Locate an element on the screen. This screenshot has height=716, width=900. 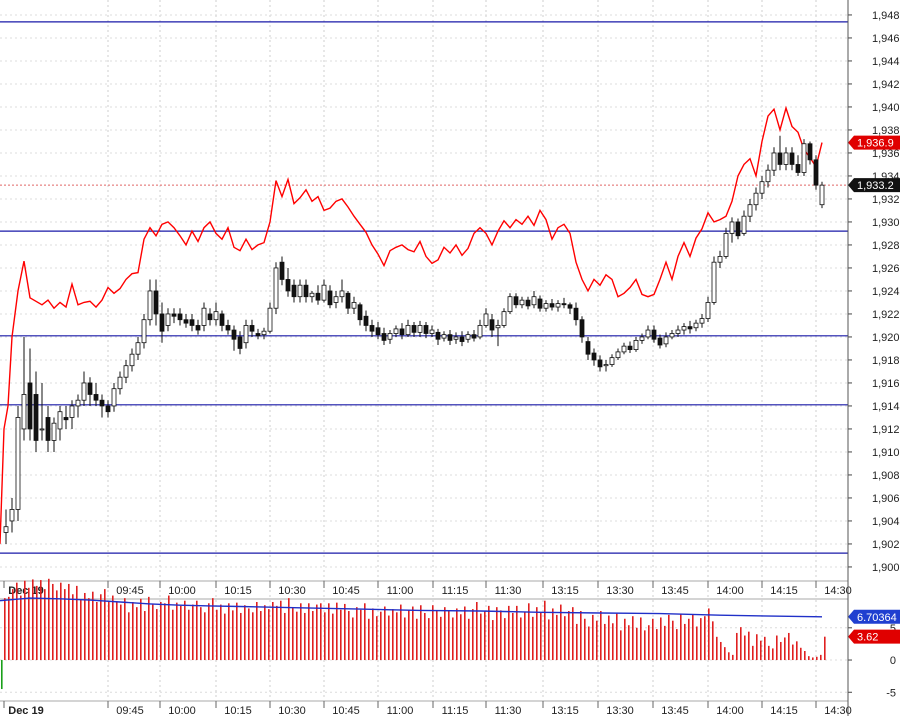
y-tick-label: 1,912 is located at coordinates (886, 430).